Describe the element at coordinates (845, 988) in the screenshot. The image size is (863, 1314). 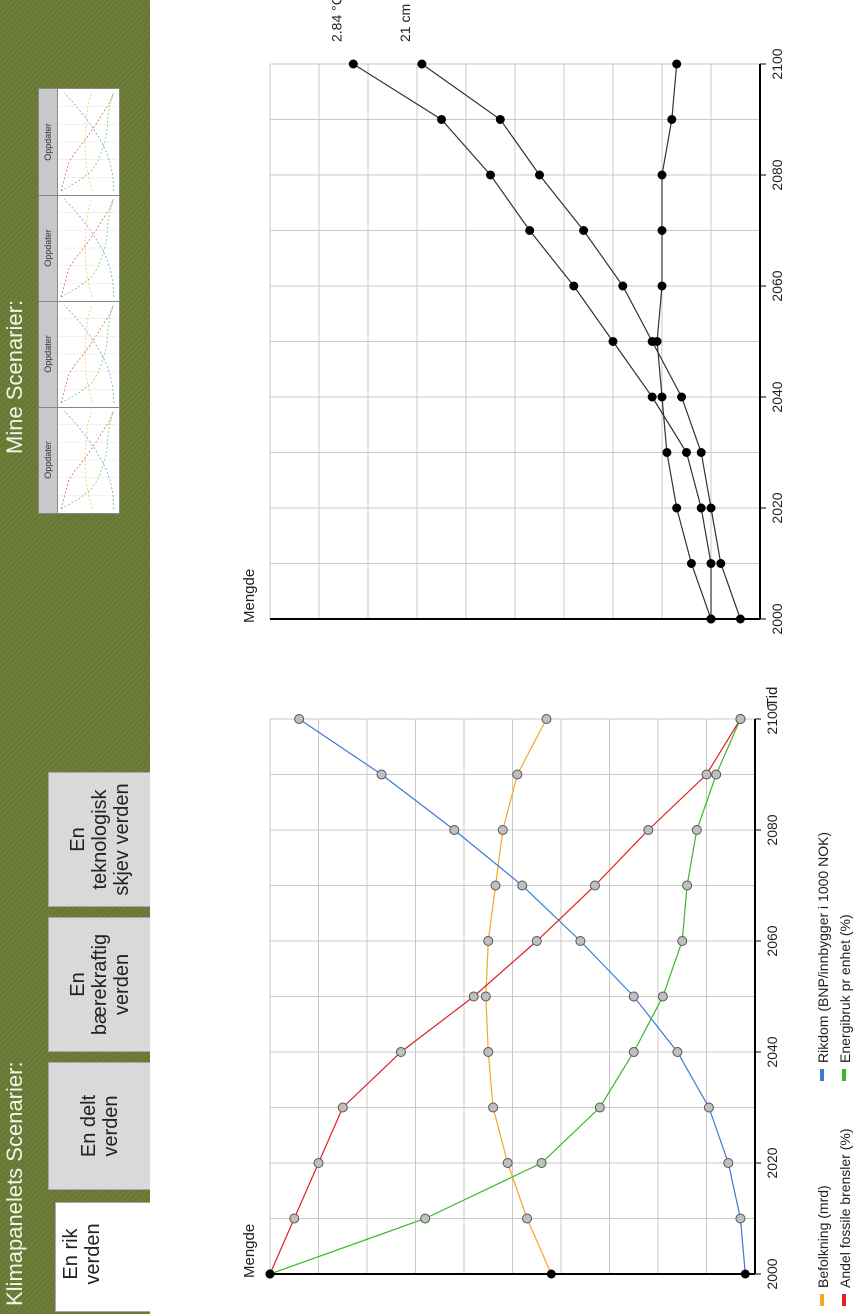
I see `legend-label: Energibruk pr enhet (%)` at that location.